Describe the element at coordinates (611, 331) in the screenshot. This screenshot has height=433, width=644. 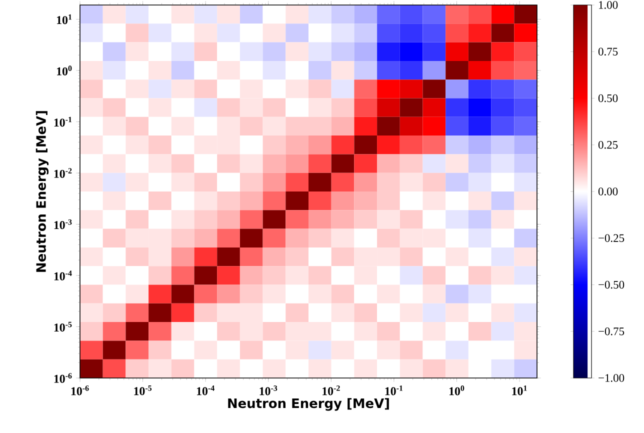
I see `color-bar-label: −0.75` at that location.